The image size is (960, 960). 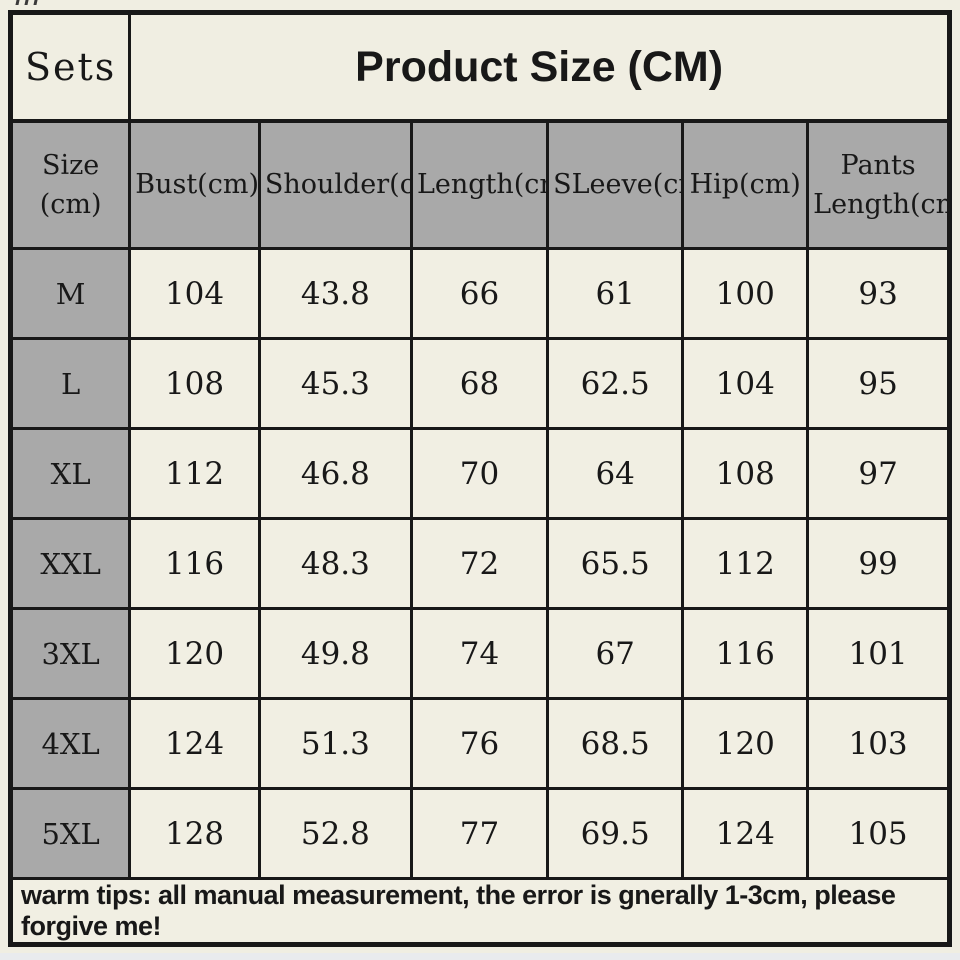 What do you see at coordinates (745, 563) in the screenshot?
I see `hip-value: 112` at bounding box center [745, 563].